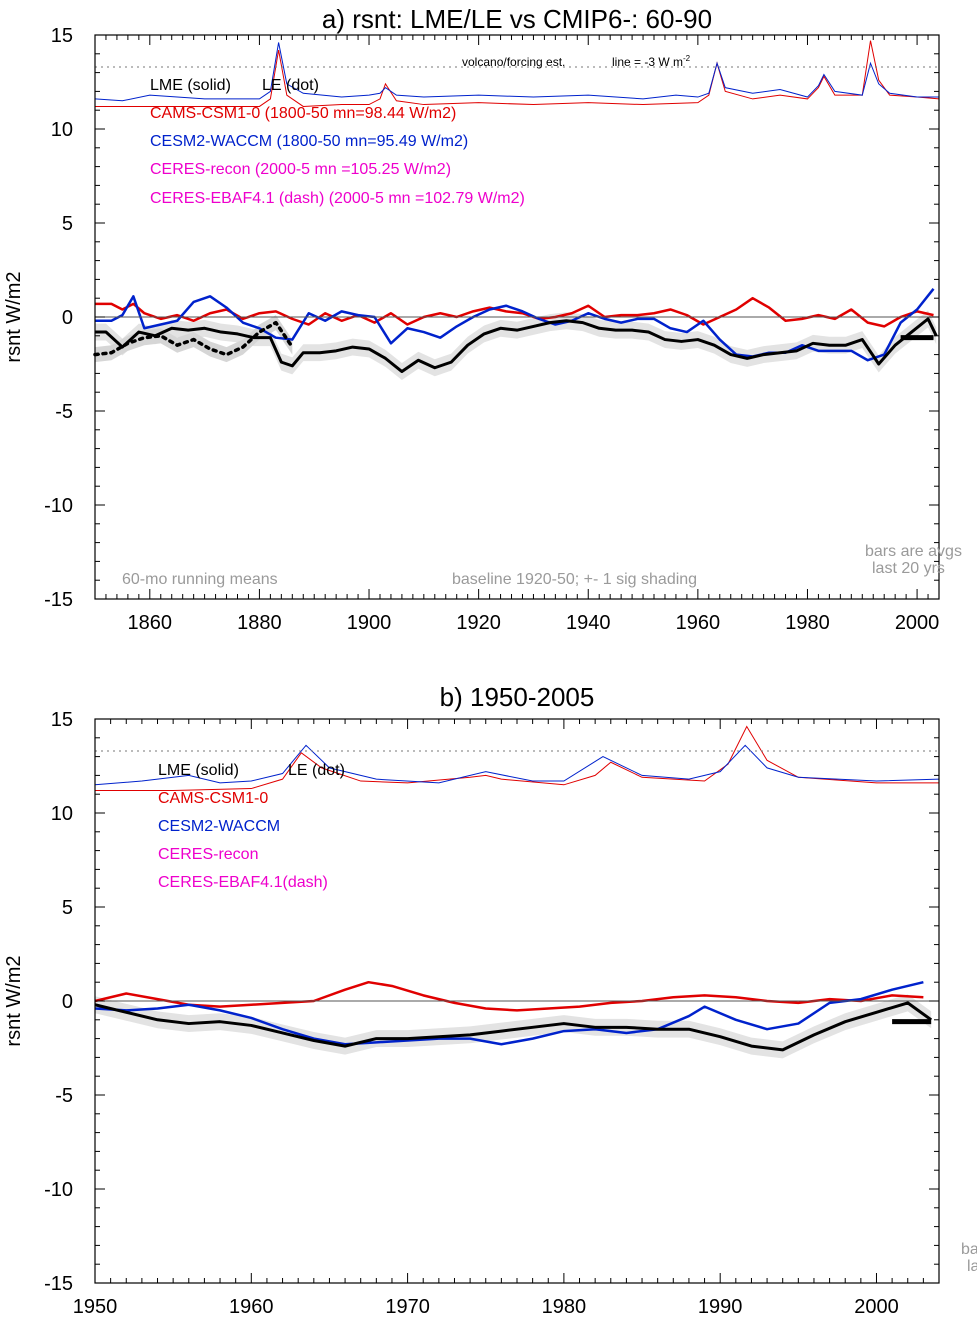  What do you see at coordinates (908, 568) in the screenshot?
I see `bars-note-line2: last 20 yrs` at bounding box center [908, 568].